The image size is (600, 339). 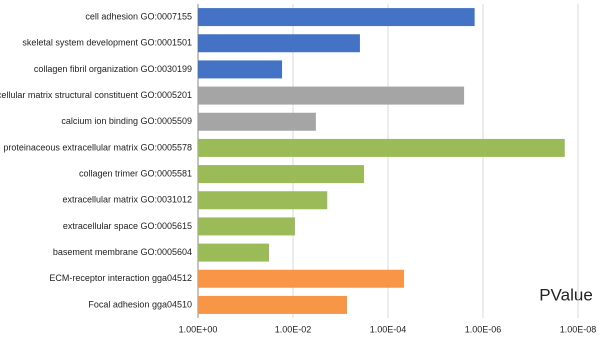 I want to click on y-tick-label: basement membrane GO:0005604, so click(x=122, y=252).